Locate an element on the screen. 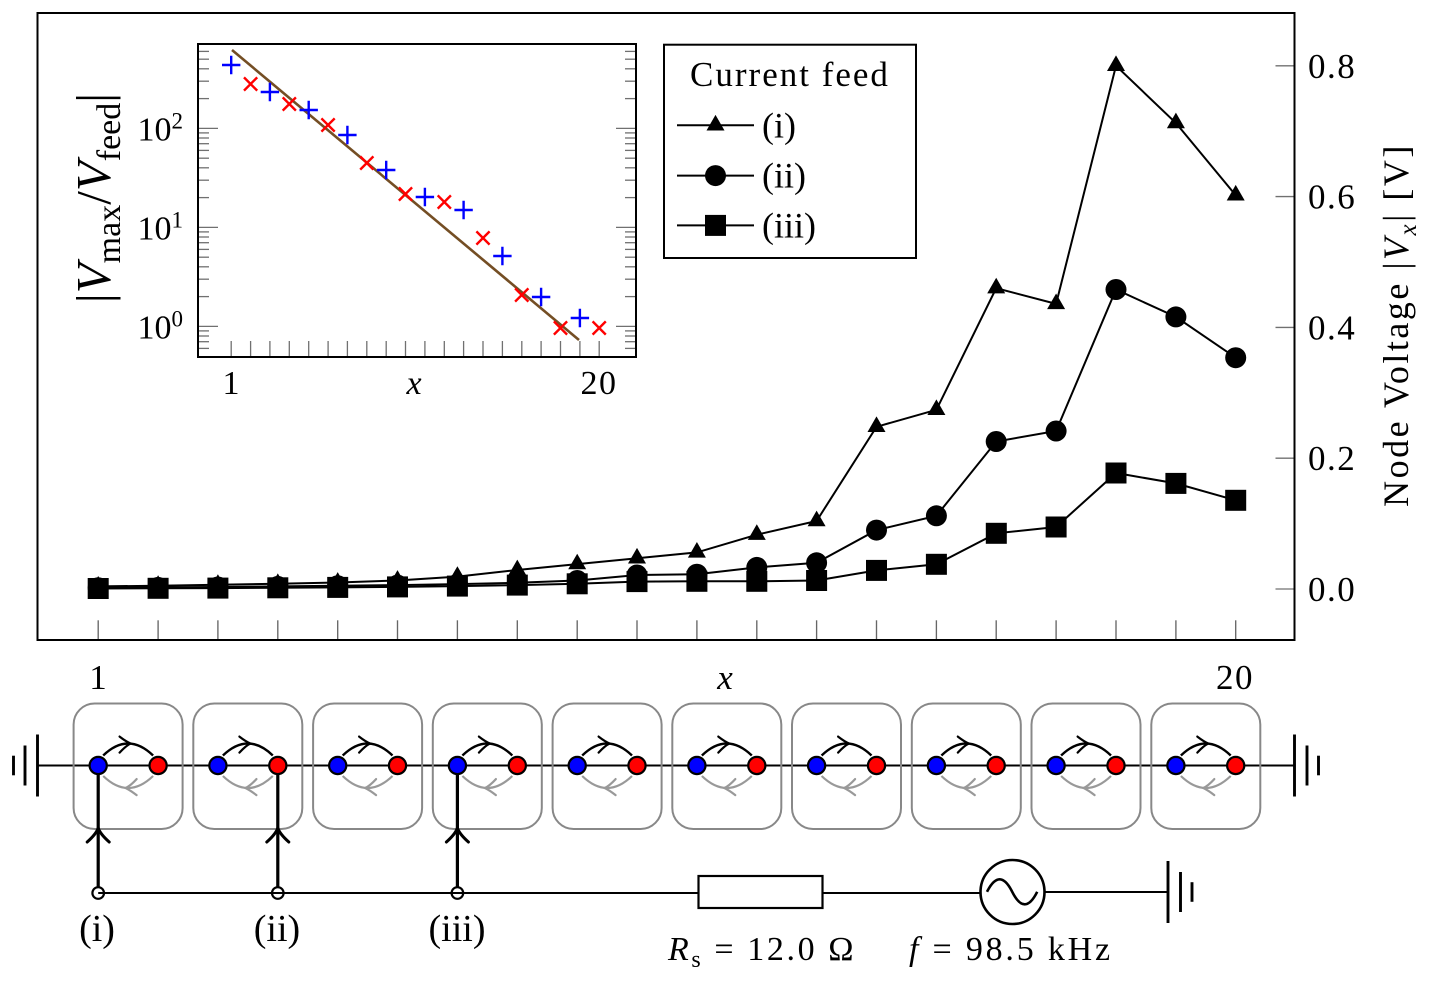 The height and width of the screenshot is (1000, 1451). svg-text: 0.2 is located at coordinates (1332, 458).